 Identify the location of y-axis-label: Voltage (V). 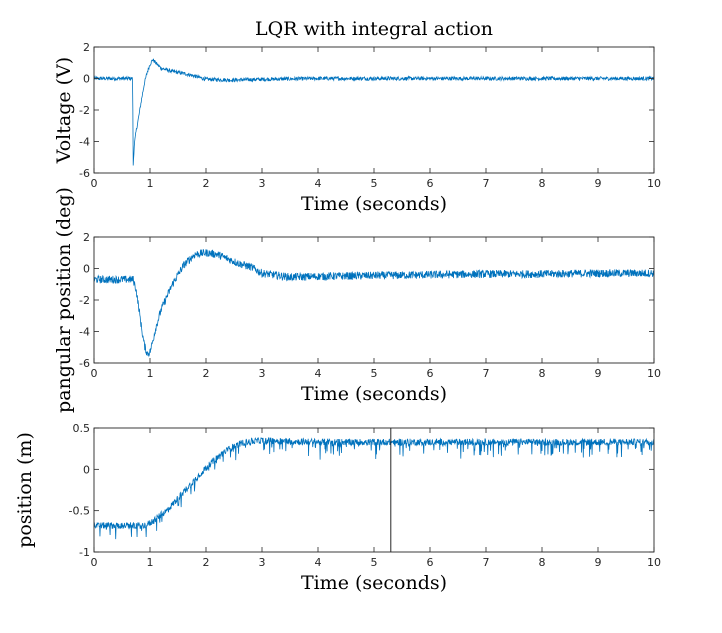
(64, 110).